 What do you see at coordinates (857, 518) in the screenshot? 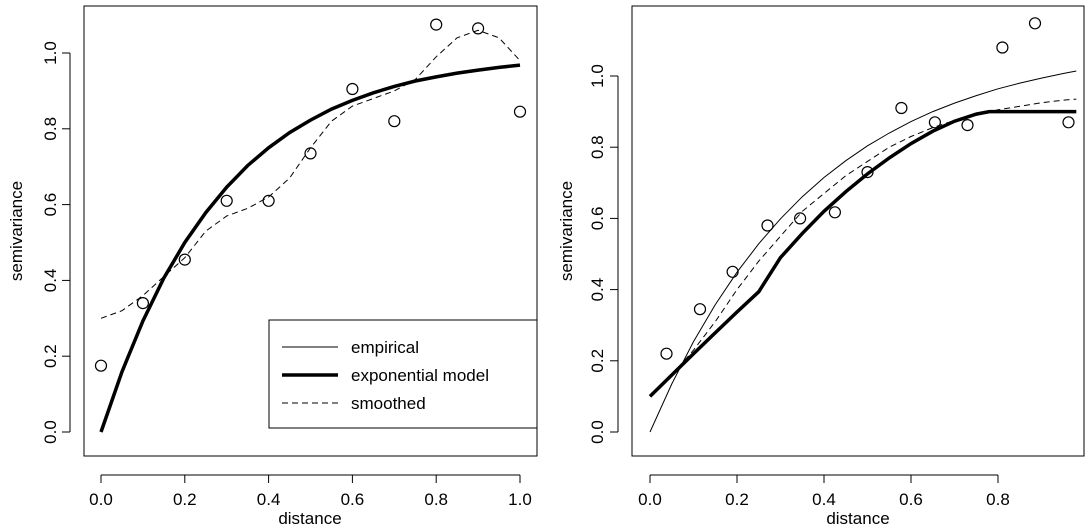
I see `right-x-axis-label: distance` at bounding box center [857, 518].